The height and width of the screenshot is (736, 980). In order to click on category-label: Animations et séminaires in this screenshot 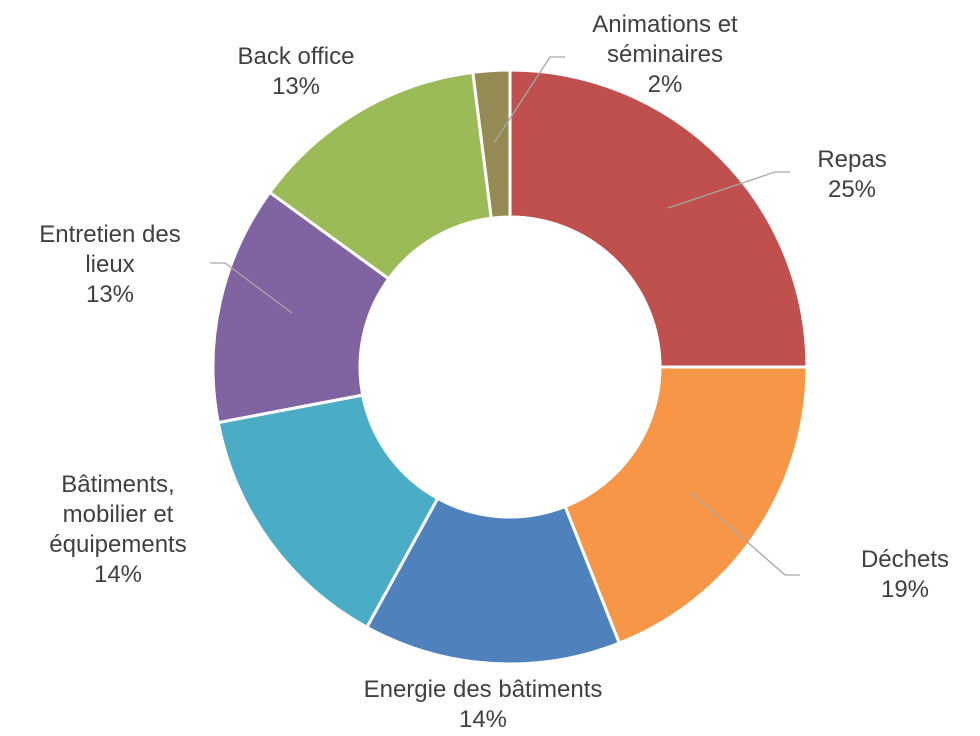, I will do `click(665, 39)`.